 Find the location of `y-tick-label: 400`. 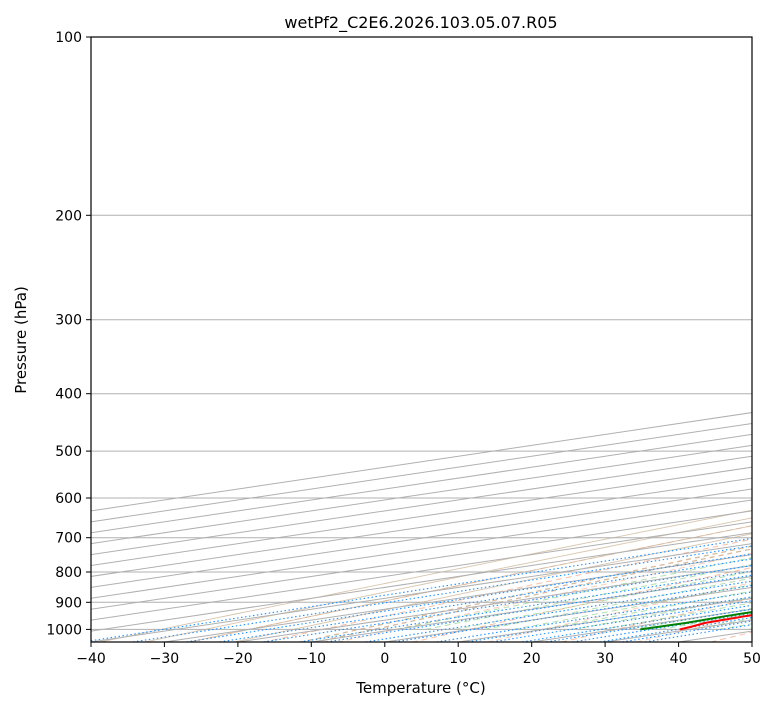

y-tick-label: 400 is located at coordinates (68, 395).